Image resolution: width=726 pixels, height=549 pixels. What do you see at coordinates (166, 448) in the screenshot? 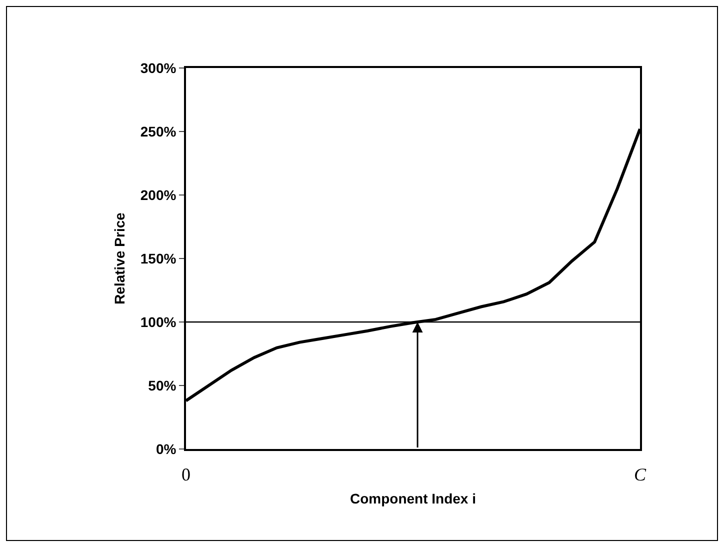
I see `y-tick-label: 0%` at bounding box center [166, 448].